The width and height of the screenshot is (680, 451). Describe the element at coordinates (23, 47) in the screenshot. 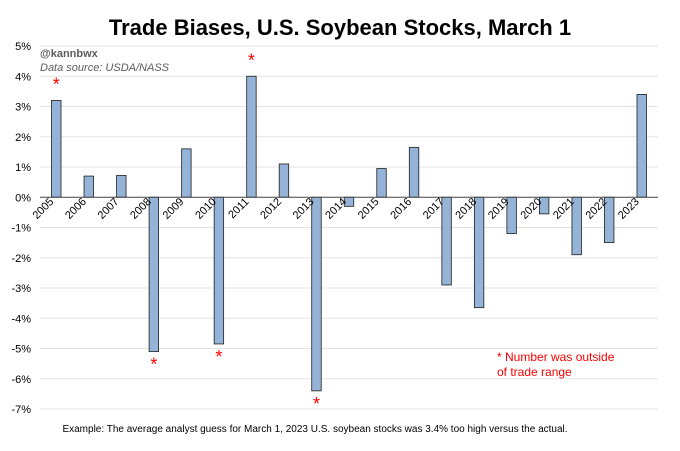

I see `y-tick-label: 5%` at that location.